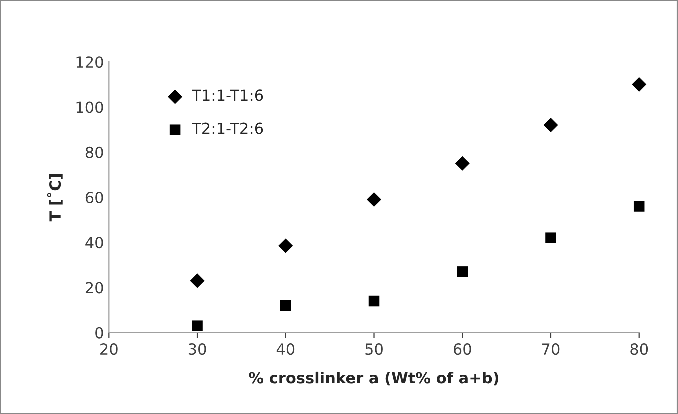 This screenshot has height=414, width=678. Describe the element at coordinates (100, 333) in the screenshot. I see `y-tick-label: 0` at that location.